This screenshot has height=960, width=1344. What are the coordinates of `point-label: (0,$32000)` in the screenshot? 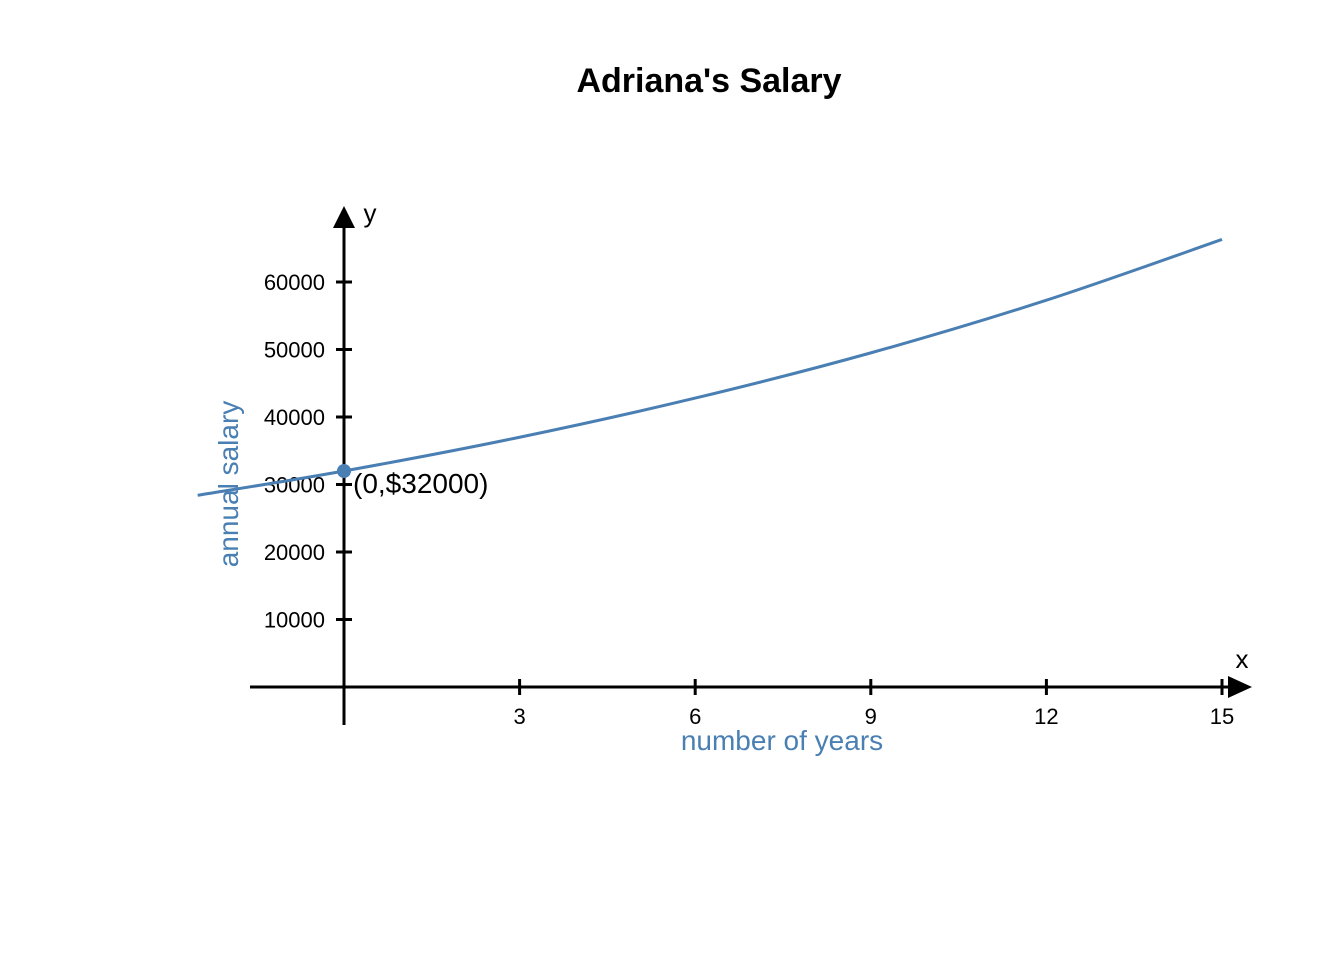 It's located at (420, 483).